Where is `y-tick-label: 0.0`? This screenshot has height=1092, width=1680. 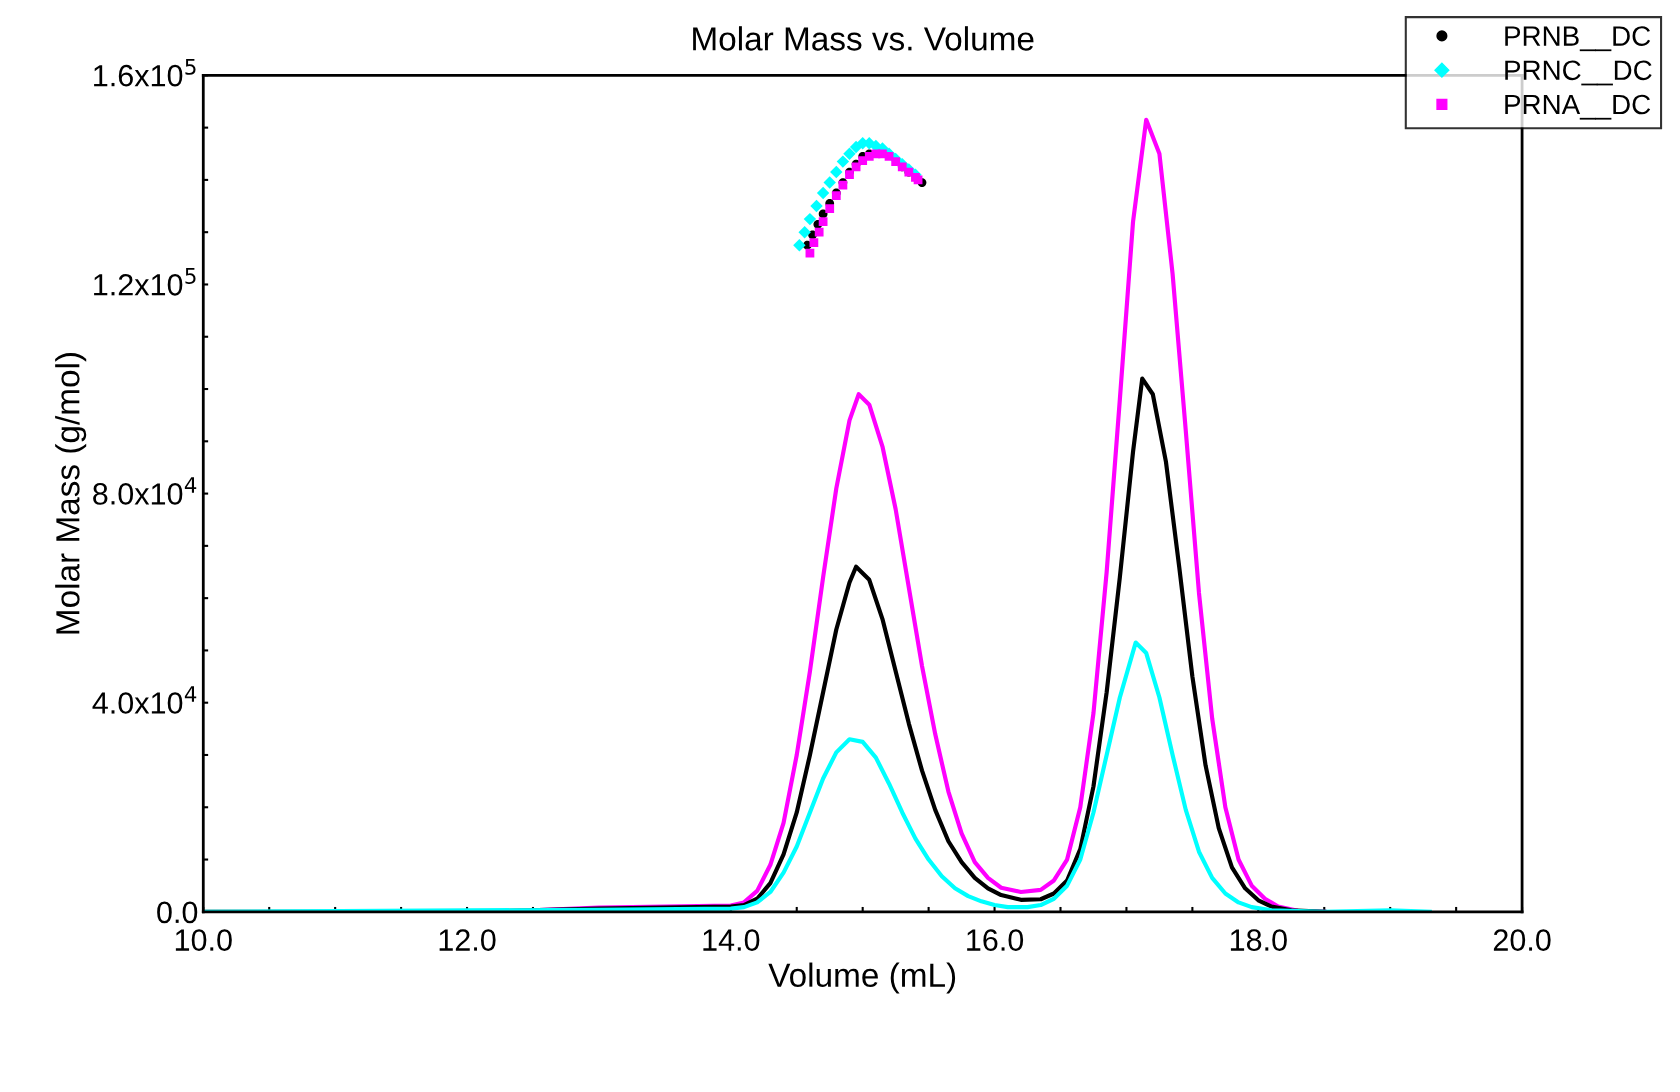
y-tick-label: 0.0 is located at coordinates (177, 912).